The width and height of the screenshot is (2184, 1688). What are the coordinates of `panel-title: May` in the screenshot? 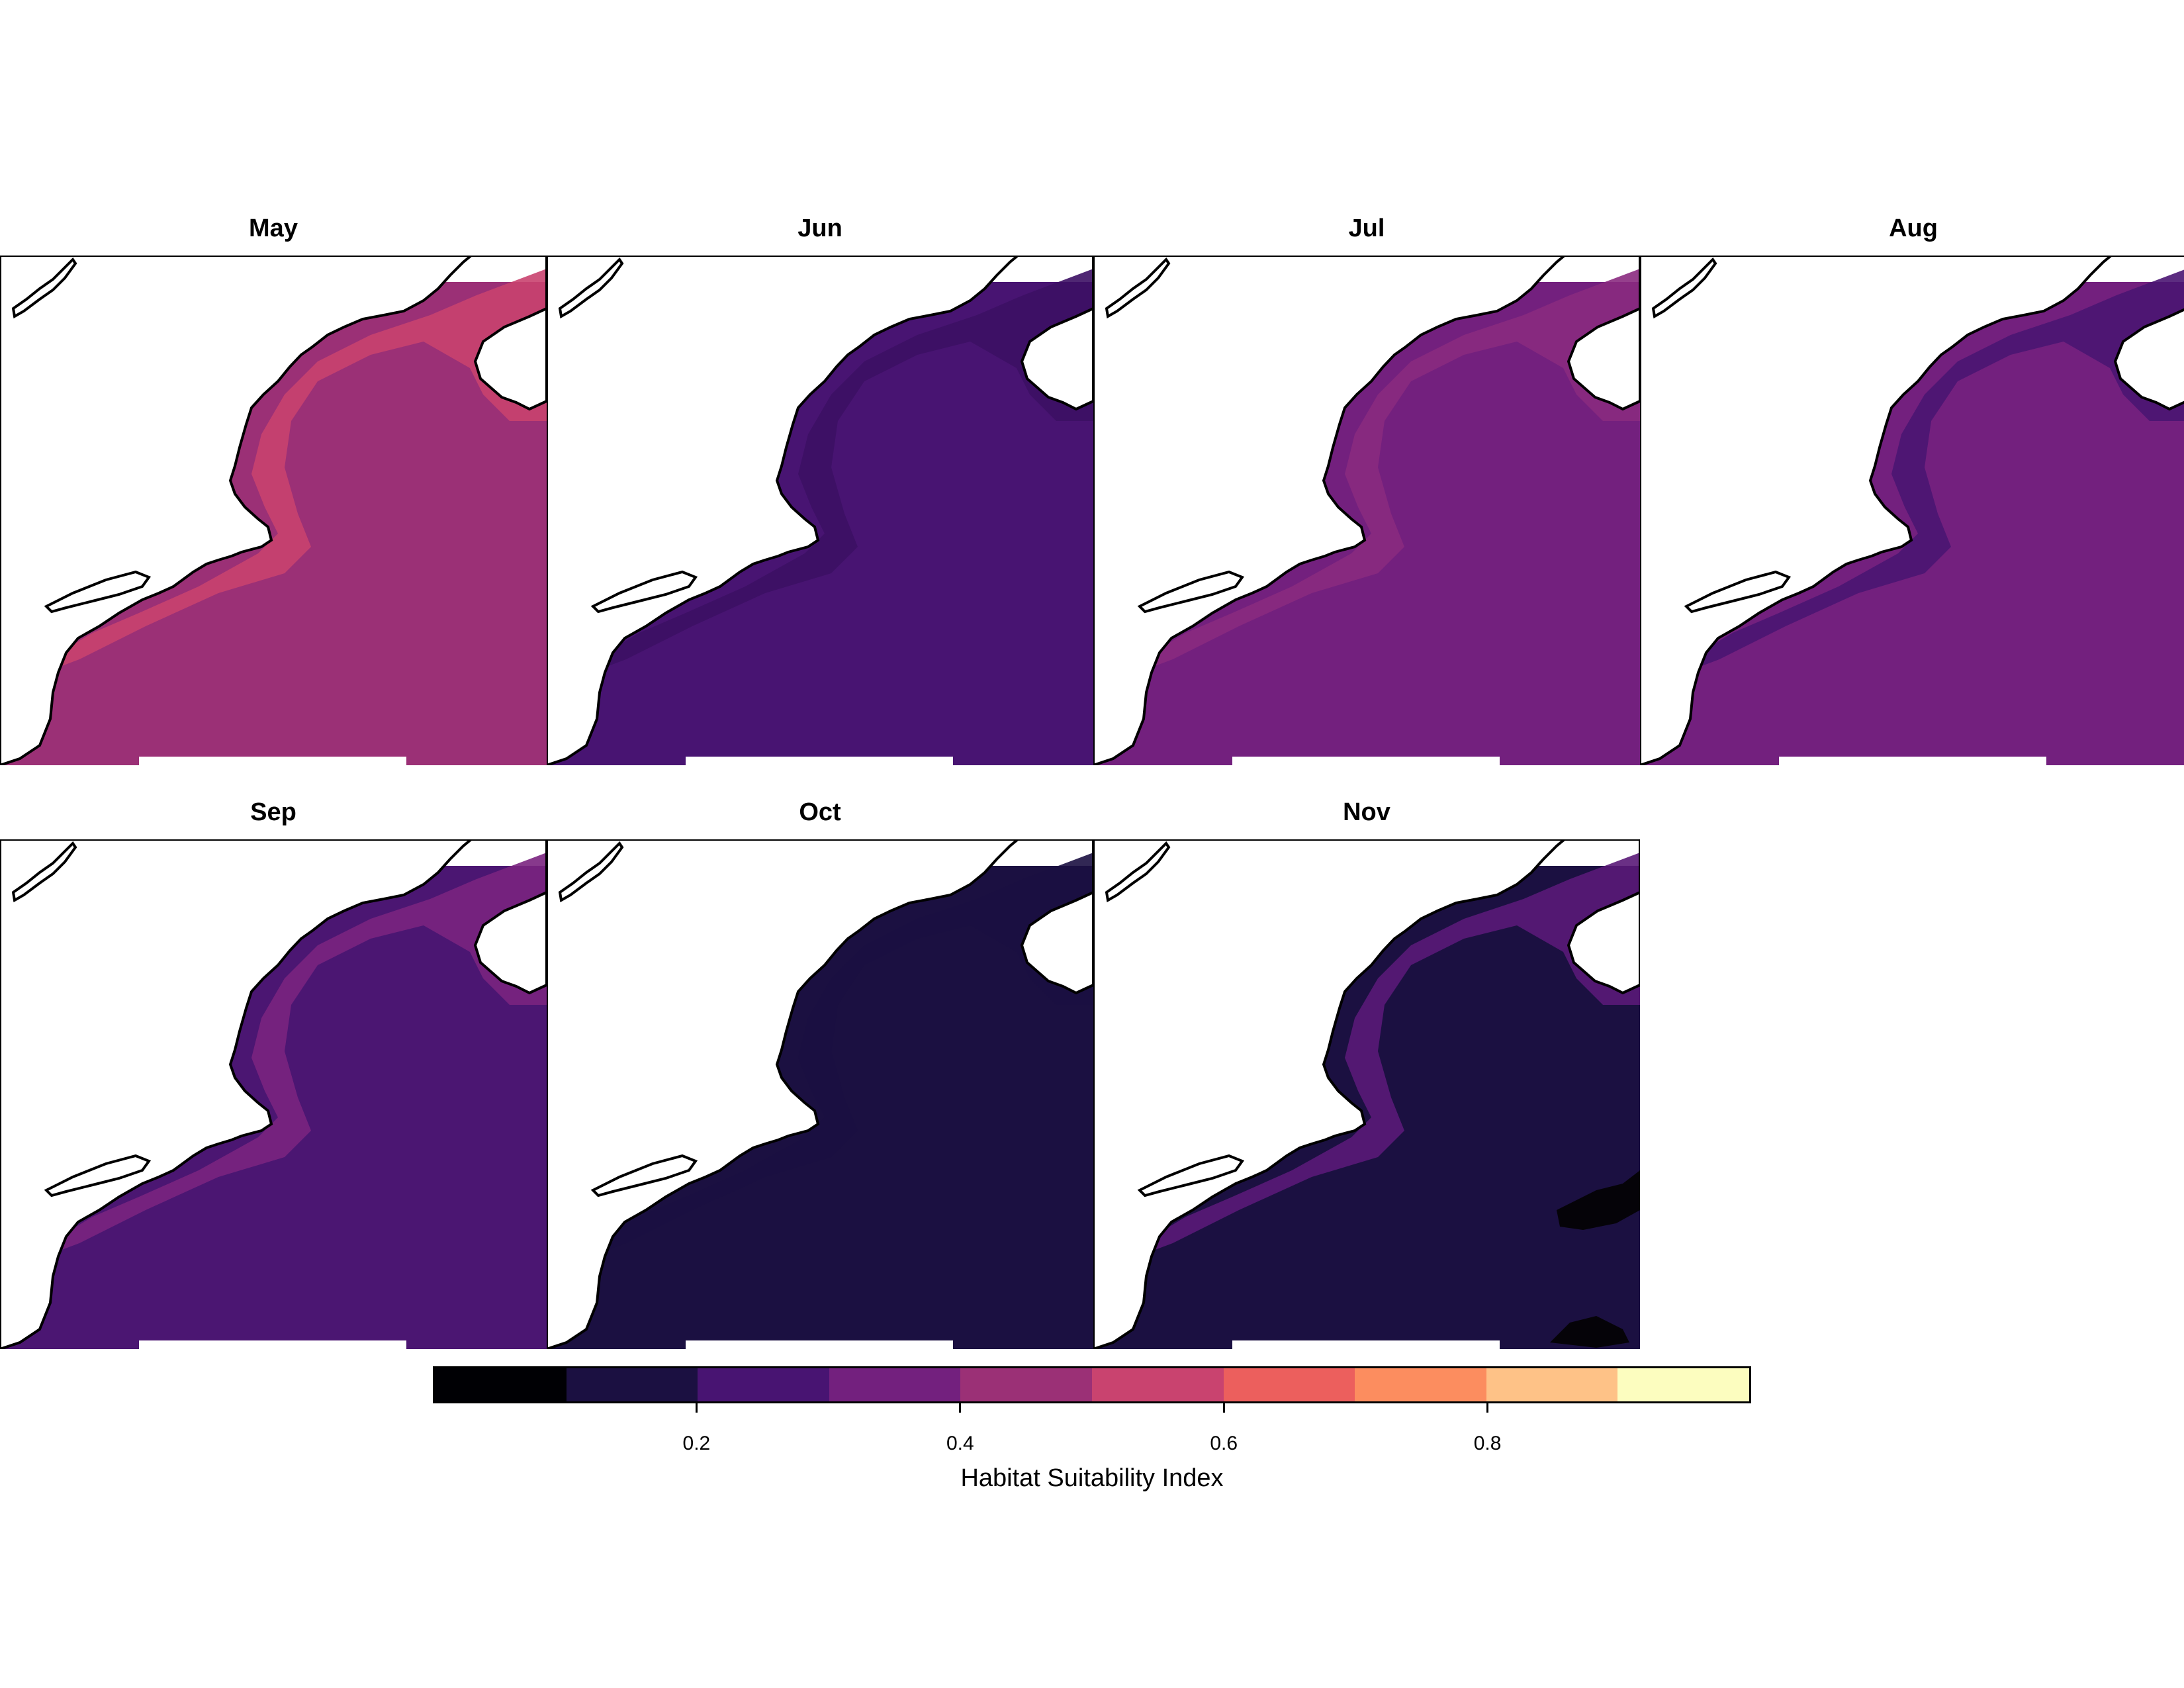 It's located at (273, 228).